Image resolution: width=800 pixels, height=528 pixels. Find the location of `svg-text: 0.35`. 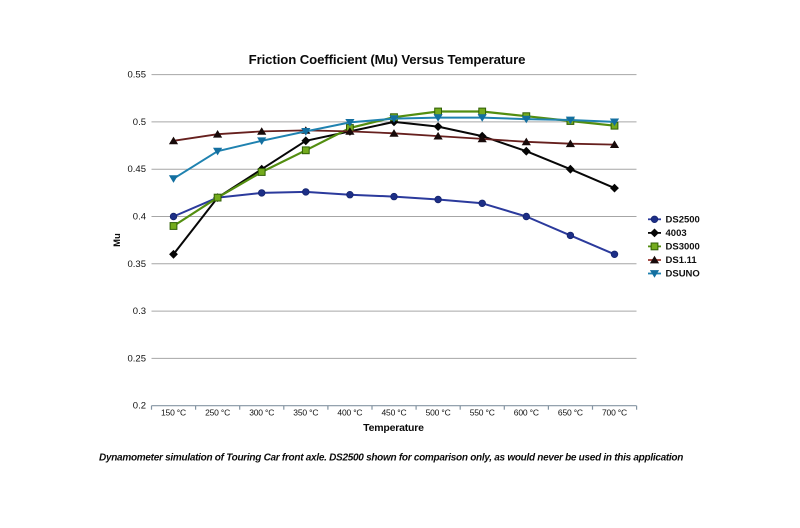

svg-text: 0.35 is located at coordinates (137, 264).